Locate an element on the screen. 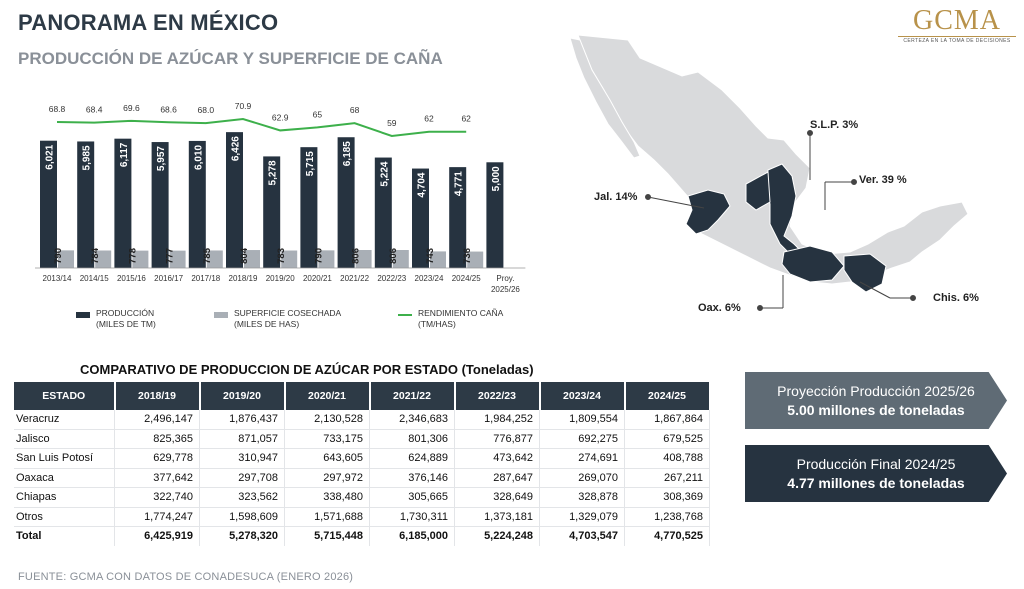 This screenshot has width=1024, height=589. data-label-produccion: 5,957 is located at coordinates (161, 158).